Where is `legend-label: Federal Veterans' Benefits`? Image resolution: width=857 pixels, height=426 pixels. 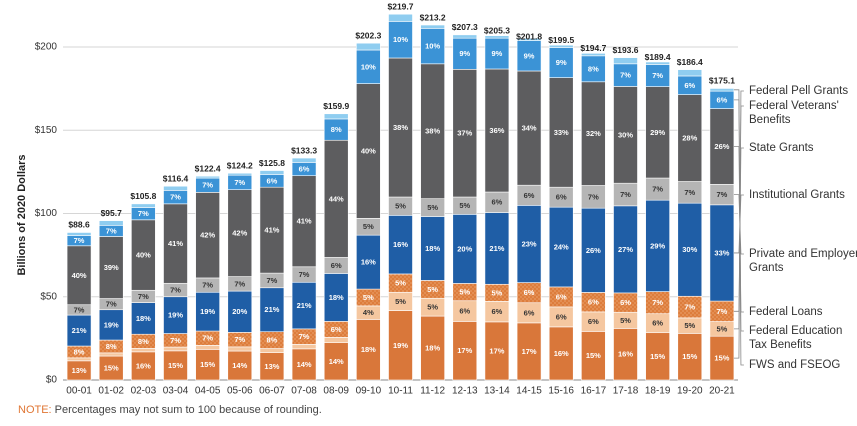 legend-label: Federal Veterans' Benefits is located at coordinates (794, 113).